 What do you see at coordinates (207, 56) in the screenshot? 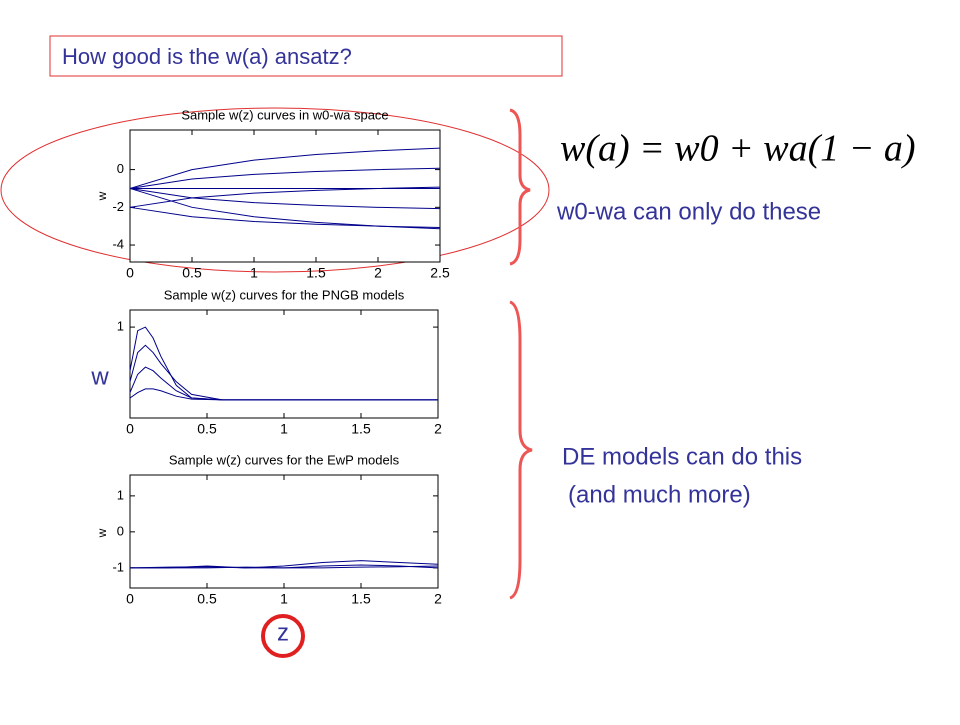
I see `slide-title: How good is the w(a) ansatz?` at bounding box center [207, 56].